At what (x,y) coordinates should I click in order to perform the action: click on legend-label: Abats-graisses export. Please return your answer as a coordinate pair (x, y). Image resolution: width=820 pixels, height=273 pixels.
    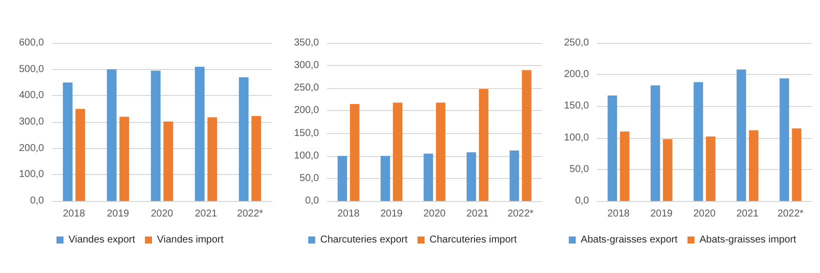
    Looking at the image, I should click on (629, 240).